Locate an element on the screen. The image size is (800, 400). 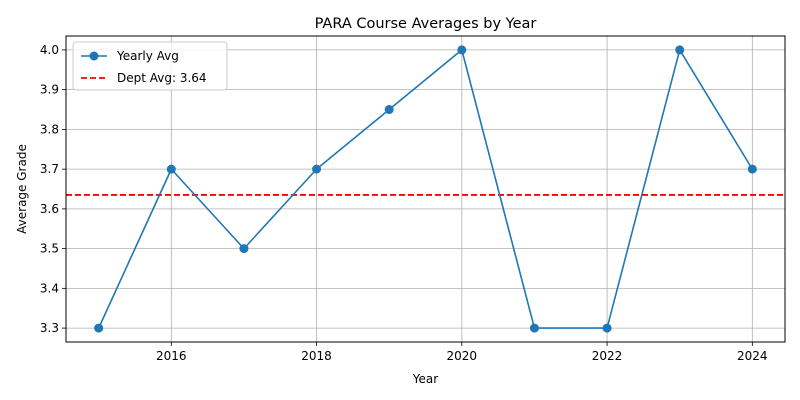
legend-label-dept-avg: Dept Avg: 3.64 is located at coordinates (162, 78).